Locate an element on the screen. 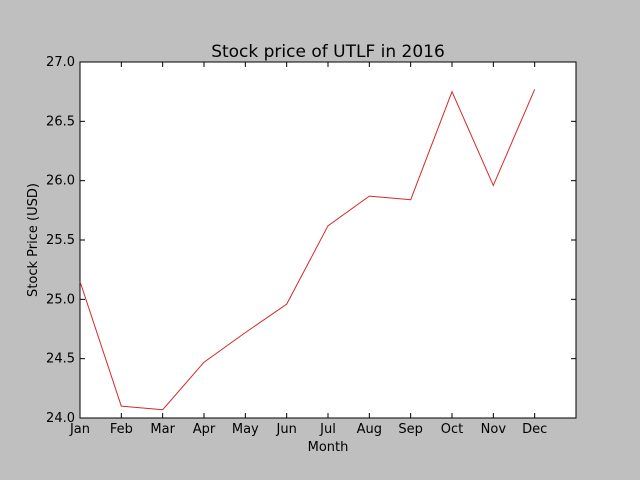  x-axis-label: Month is located at coordinates (328, 447).